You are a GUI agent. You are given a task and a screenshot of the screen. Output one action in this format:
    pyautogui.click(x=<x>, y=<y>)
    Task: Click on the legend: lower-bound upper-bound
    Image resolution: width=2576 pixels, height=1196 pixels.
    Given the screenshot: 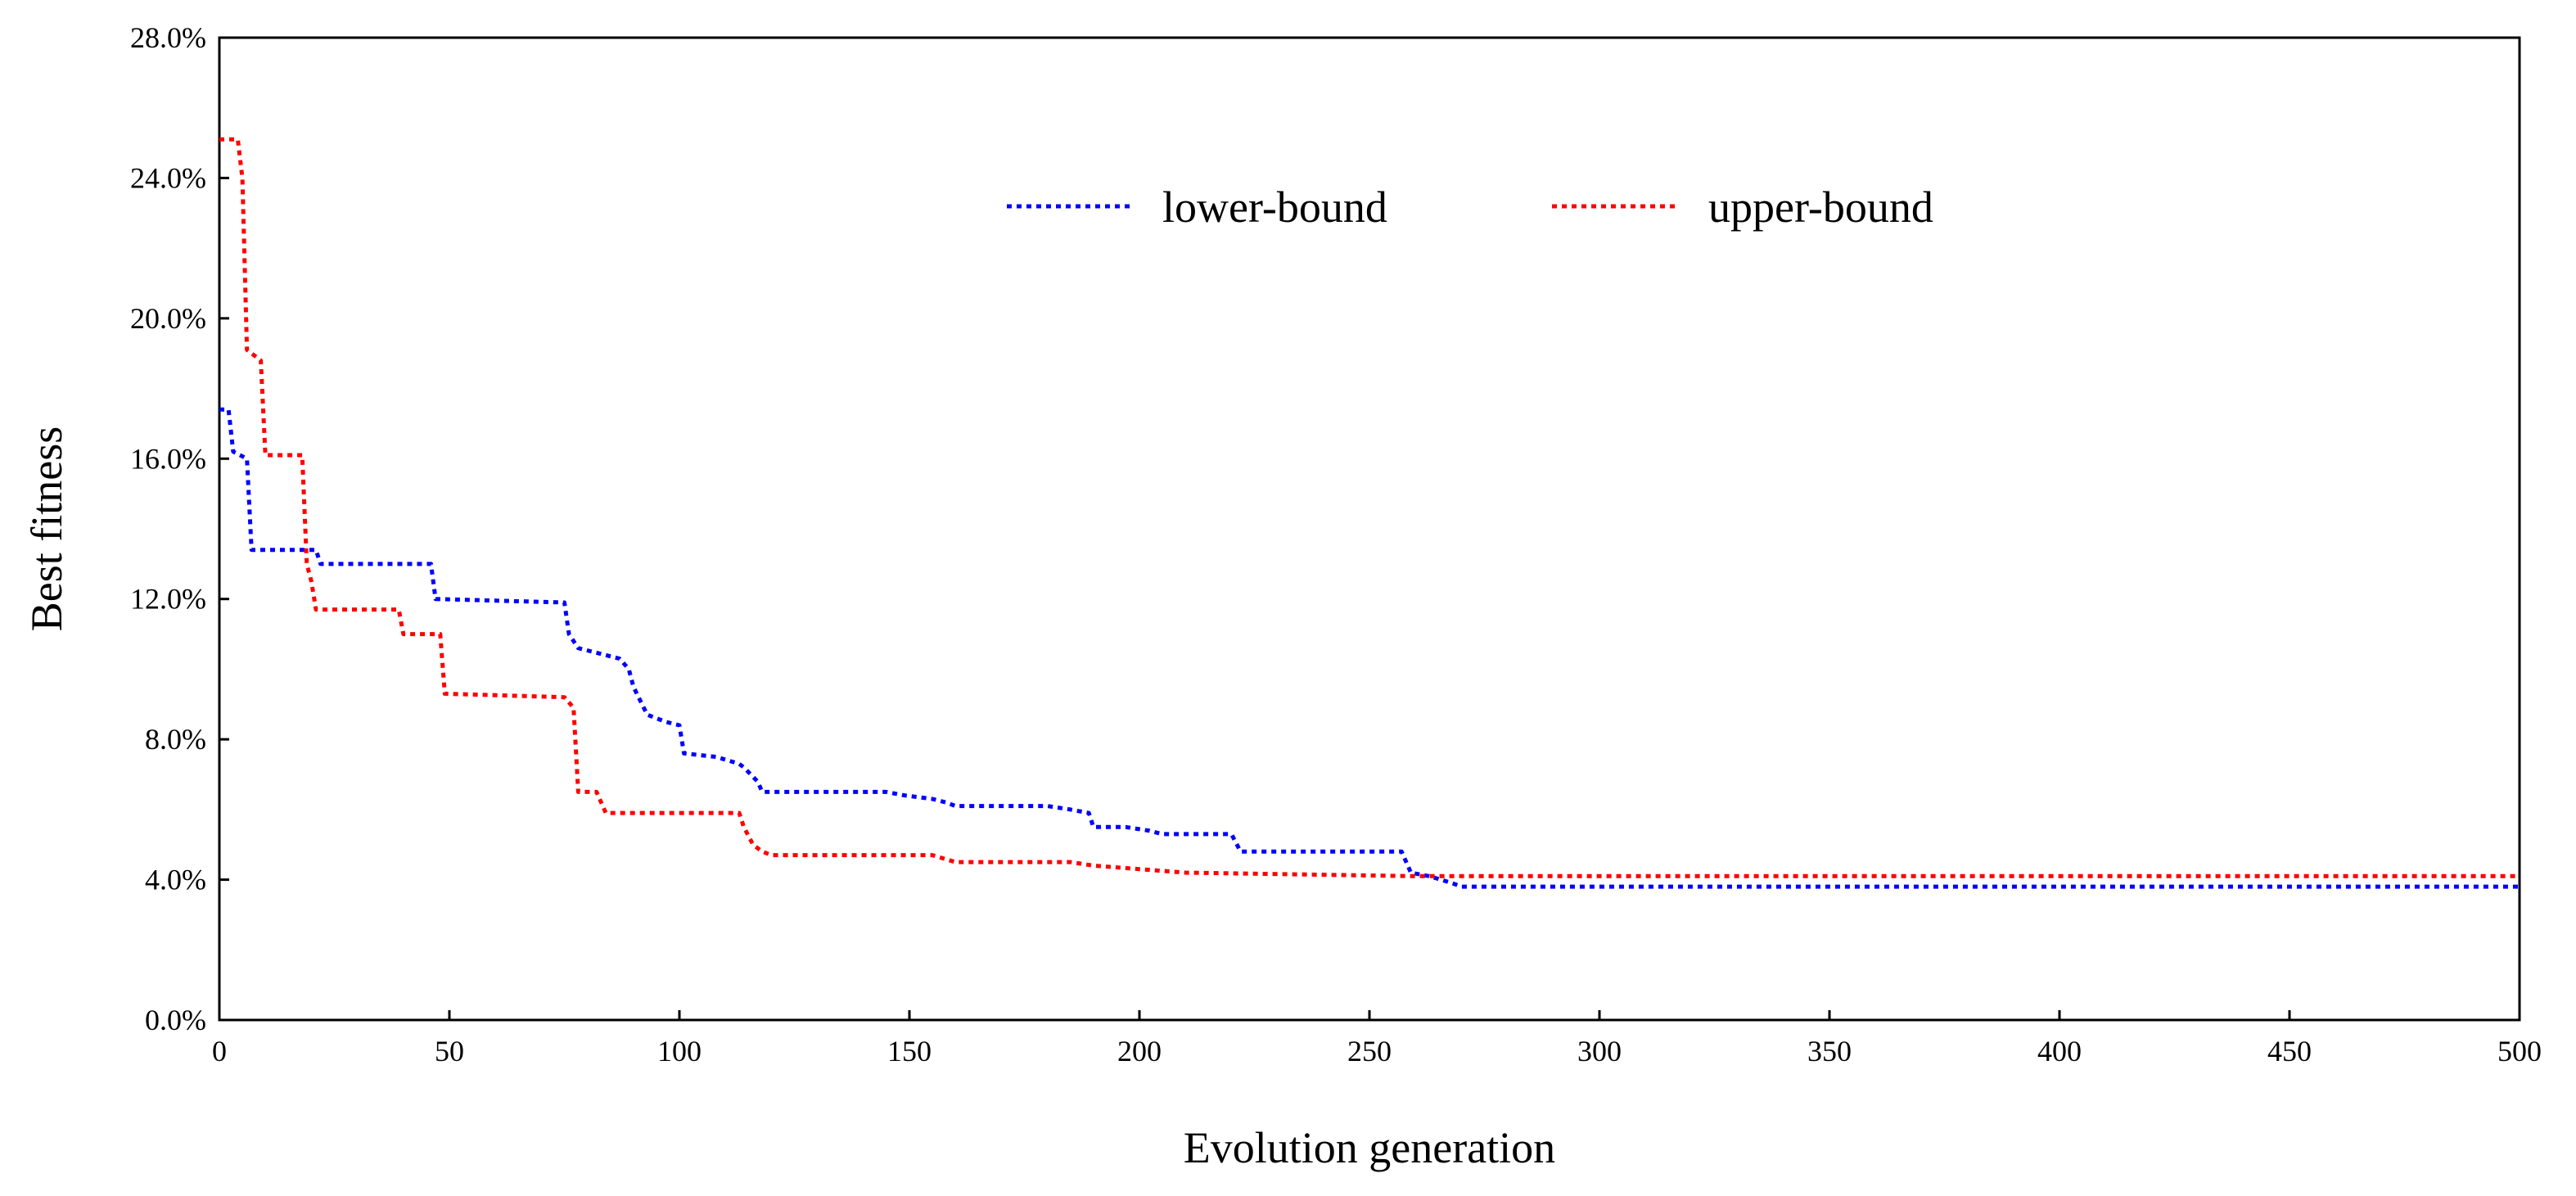 What is the action you would take?
    pyautogui.click(x=1470, y=207)
    